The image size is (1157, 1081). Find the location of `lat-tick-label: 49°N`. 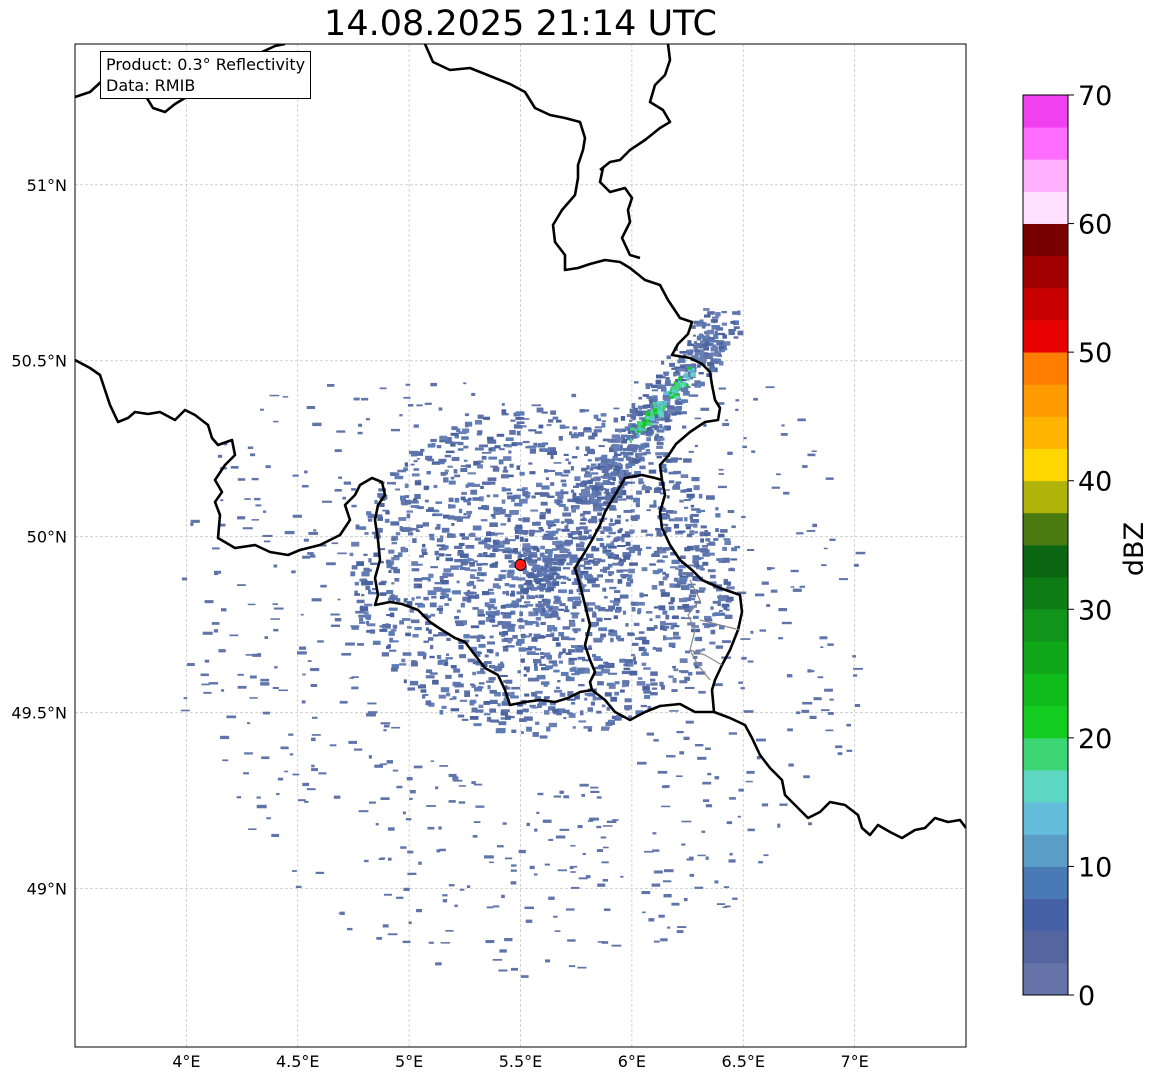

lat-tick-label: 49°N is located at coordinates (47, 889).